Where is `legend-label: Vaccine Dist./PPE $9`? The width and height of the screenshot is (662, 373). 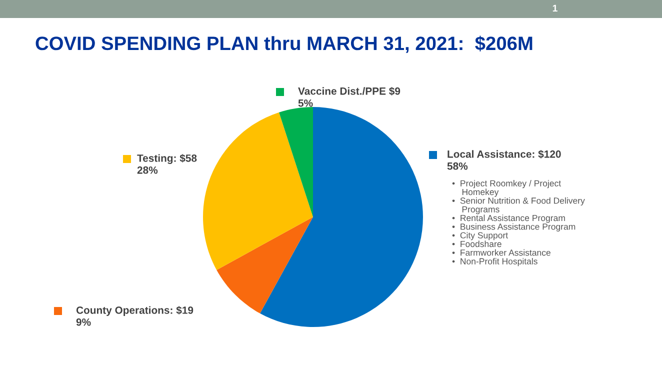
legend-label: Vaccine Dist./PPE $9 is located at coordinates (349, 91).